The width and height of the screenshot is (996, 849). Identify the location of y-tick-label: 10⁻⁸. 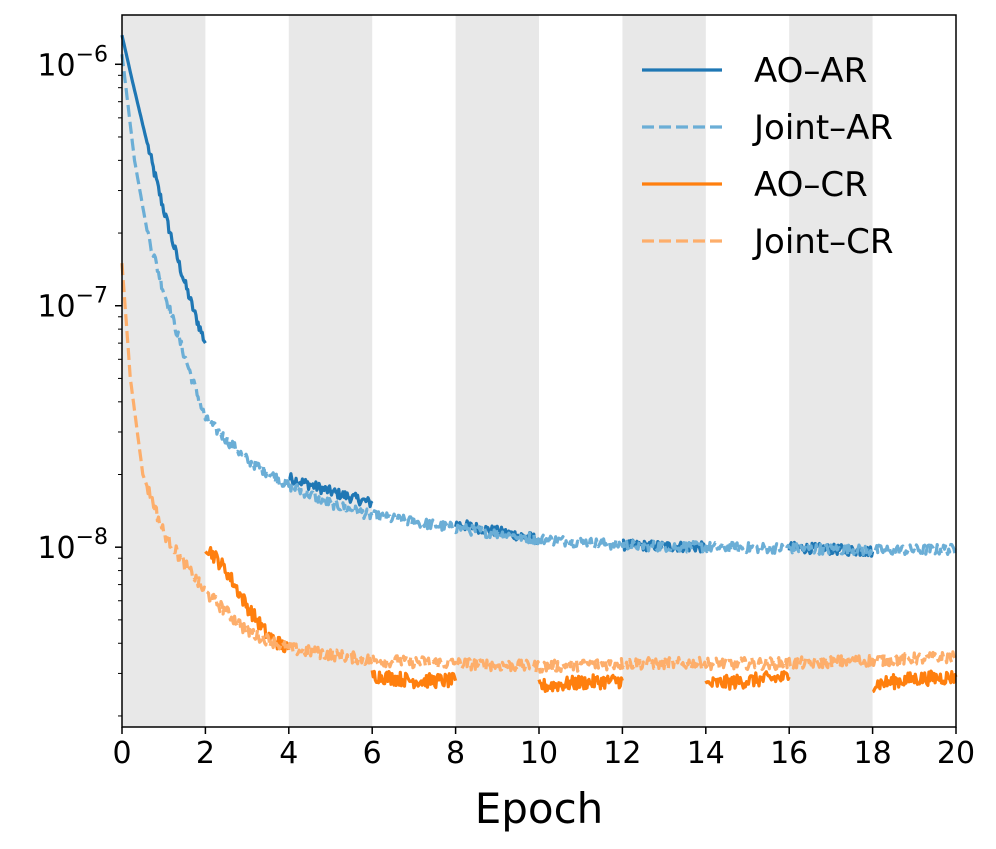
(72, 545).